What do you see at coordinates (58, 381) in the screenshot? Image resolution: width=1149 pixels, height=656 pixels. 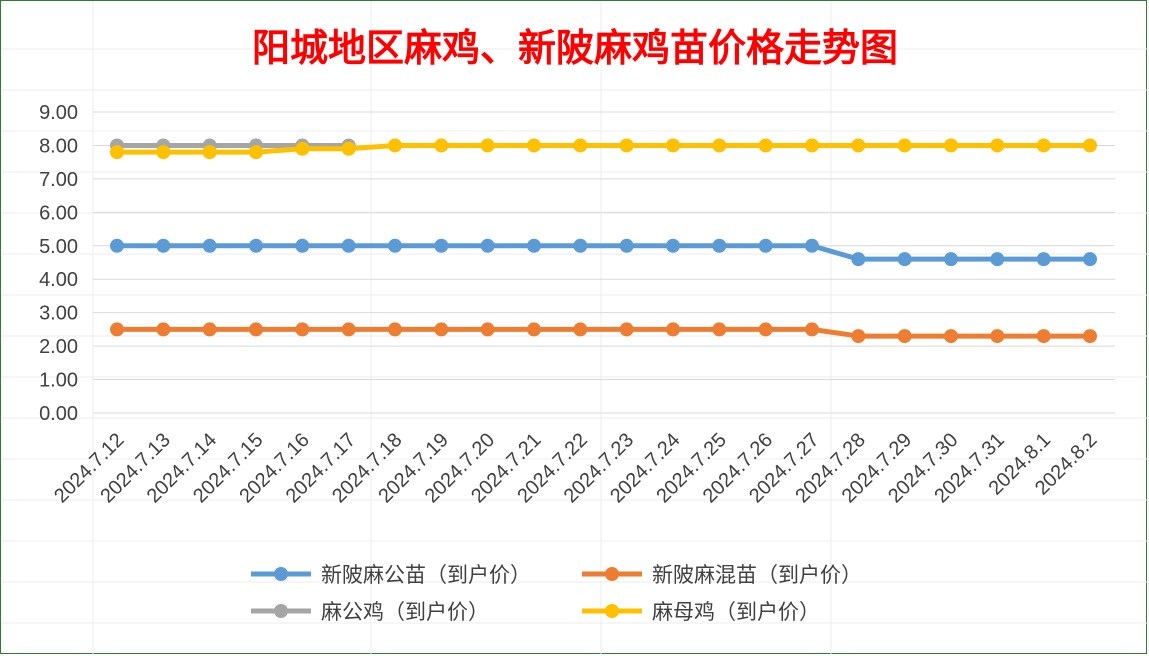 I see `y-tick-label: 1.00` at bounding box center [58, 381].